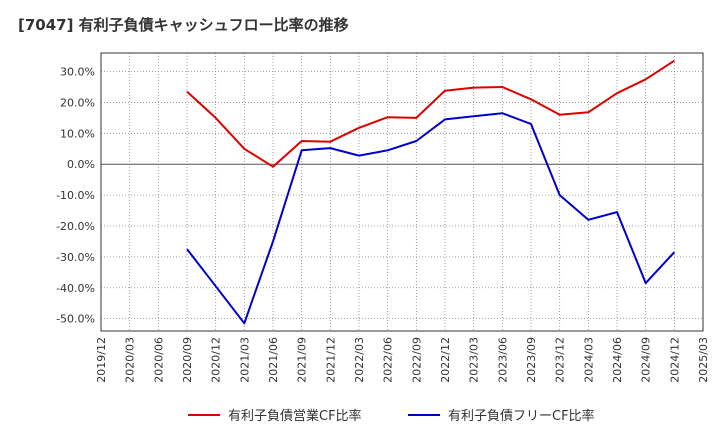  Describe the element at coordinates (359, 360) in the screenshot. I see `x-tick-label: 2022/03` at that location.